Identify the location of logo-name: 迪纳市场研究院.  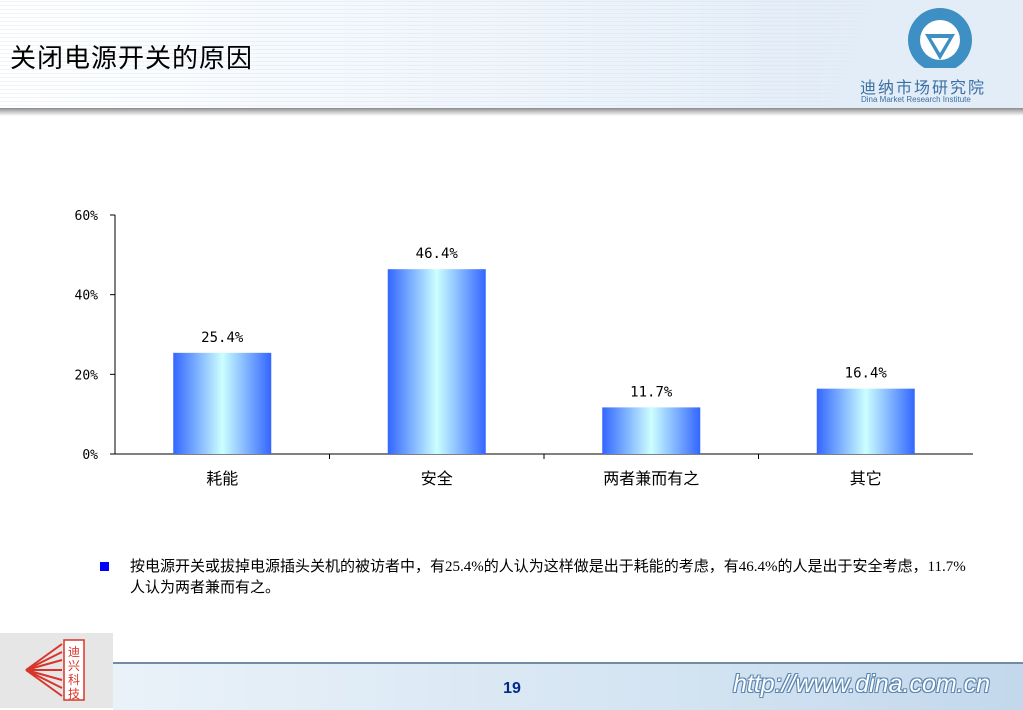
(923, 87).